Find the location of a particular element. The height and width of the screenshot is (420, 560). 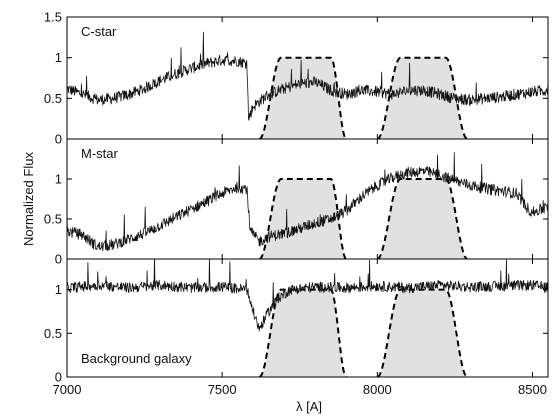

x-tick-label: 8500 is located at coordinates (532, 389).